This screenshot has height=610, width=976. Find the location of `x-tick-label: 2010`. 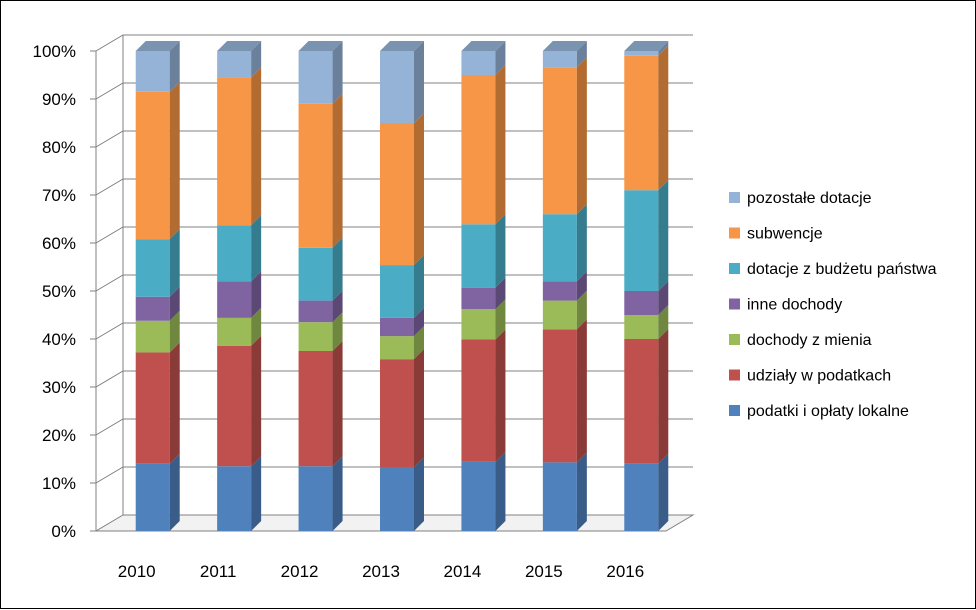

x-tick-label: 2010 is located at coordinates (137, 571).